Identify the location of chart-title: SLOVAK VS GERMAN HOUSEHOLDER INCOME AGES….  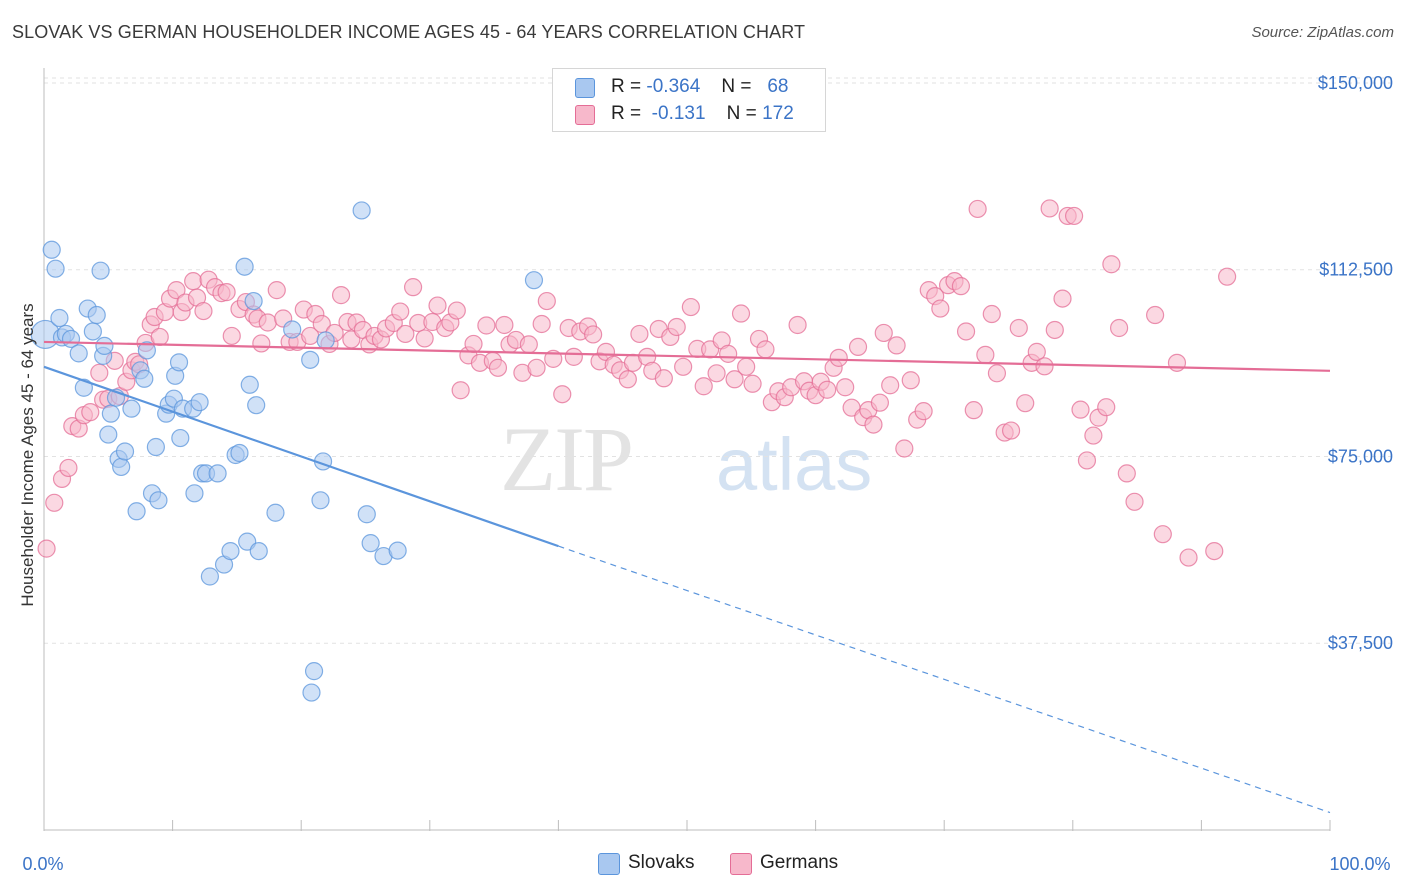
(409, 32).